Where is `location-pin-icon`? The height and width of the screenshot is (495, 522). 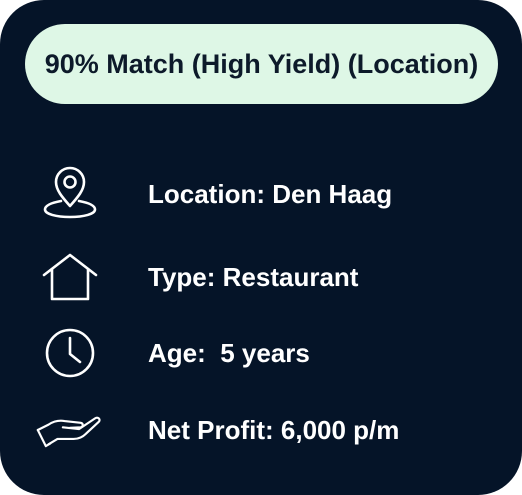
location-pin-icon is located at coordinates (70, 194).